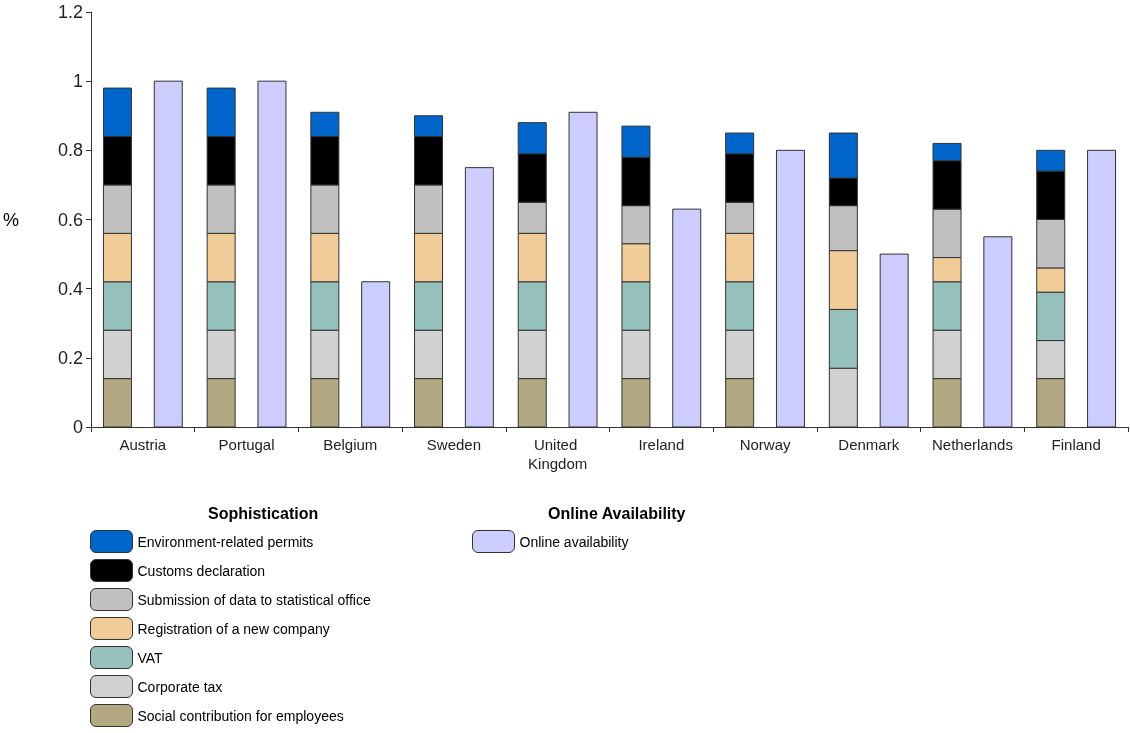 This screenshot has height=733, width=1130. Describe the element at coordinates (70, 150) in the screenshot. I see `y-tick-label: 0.8` at that location.